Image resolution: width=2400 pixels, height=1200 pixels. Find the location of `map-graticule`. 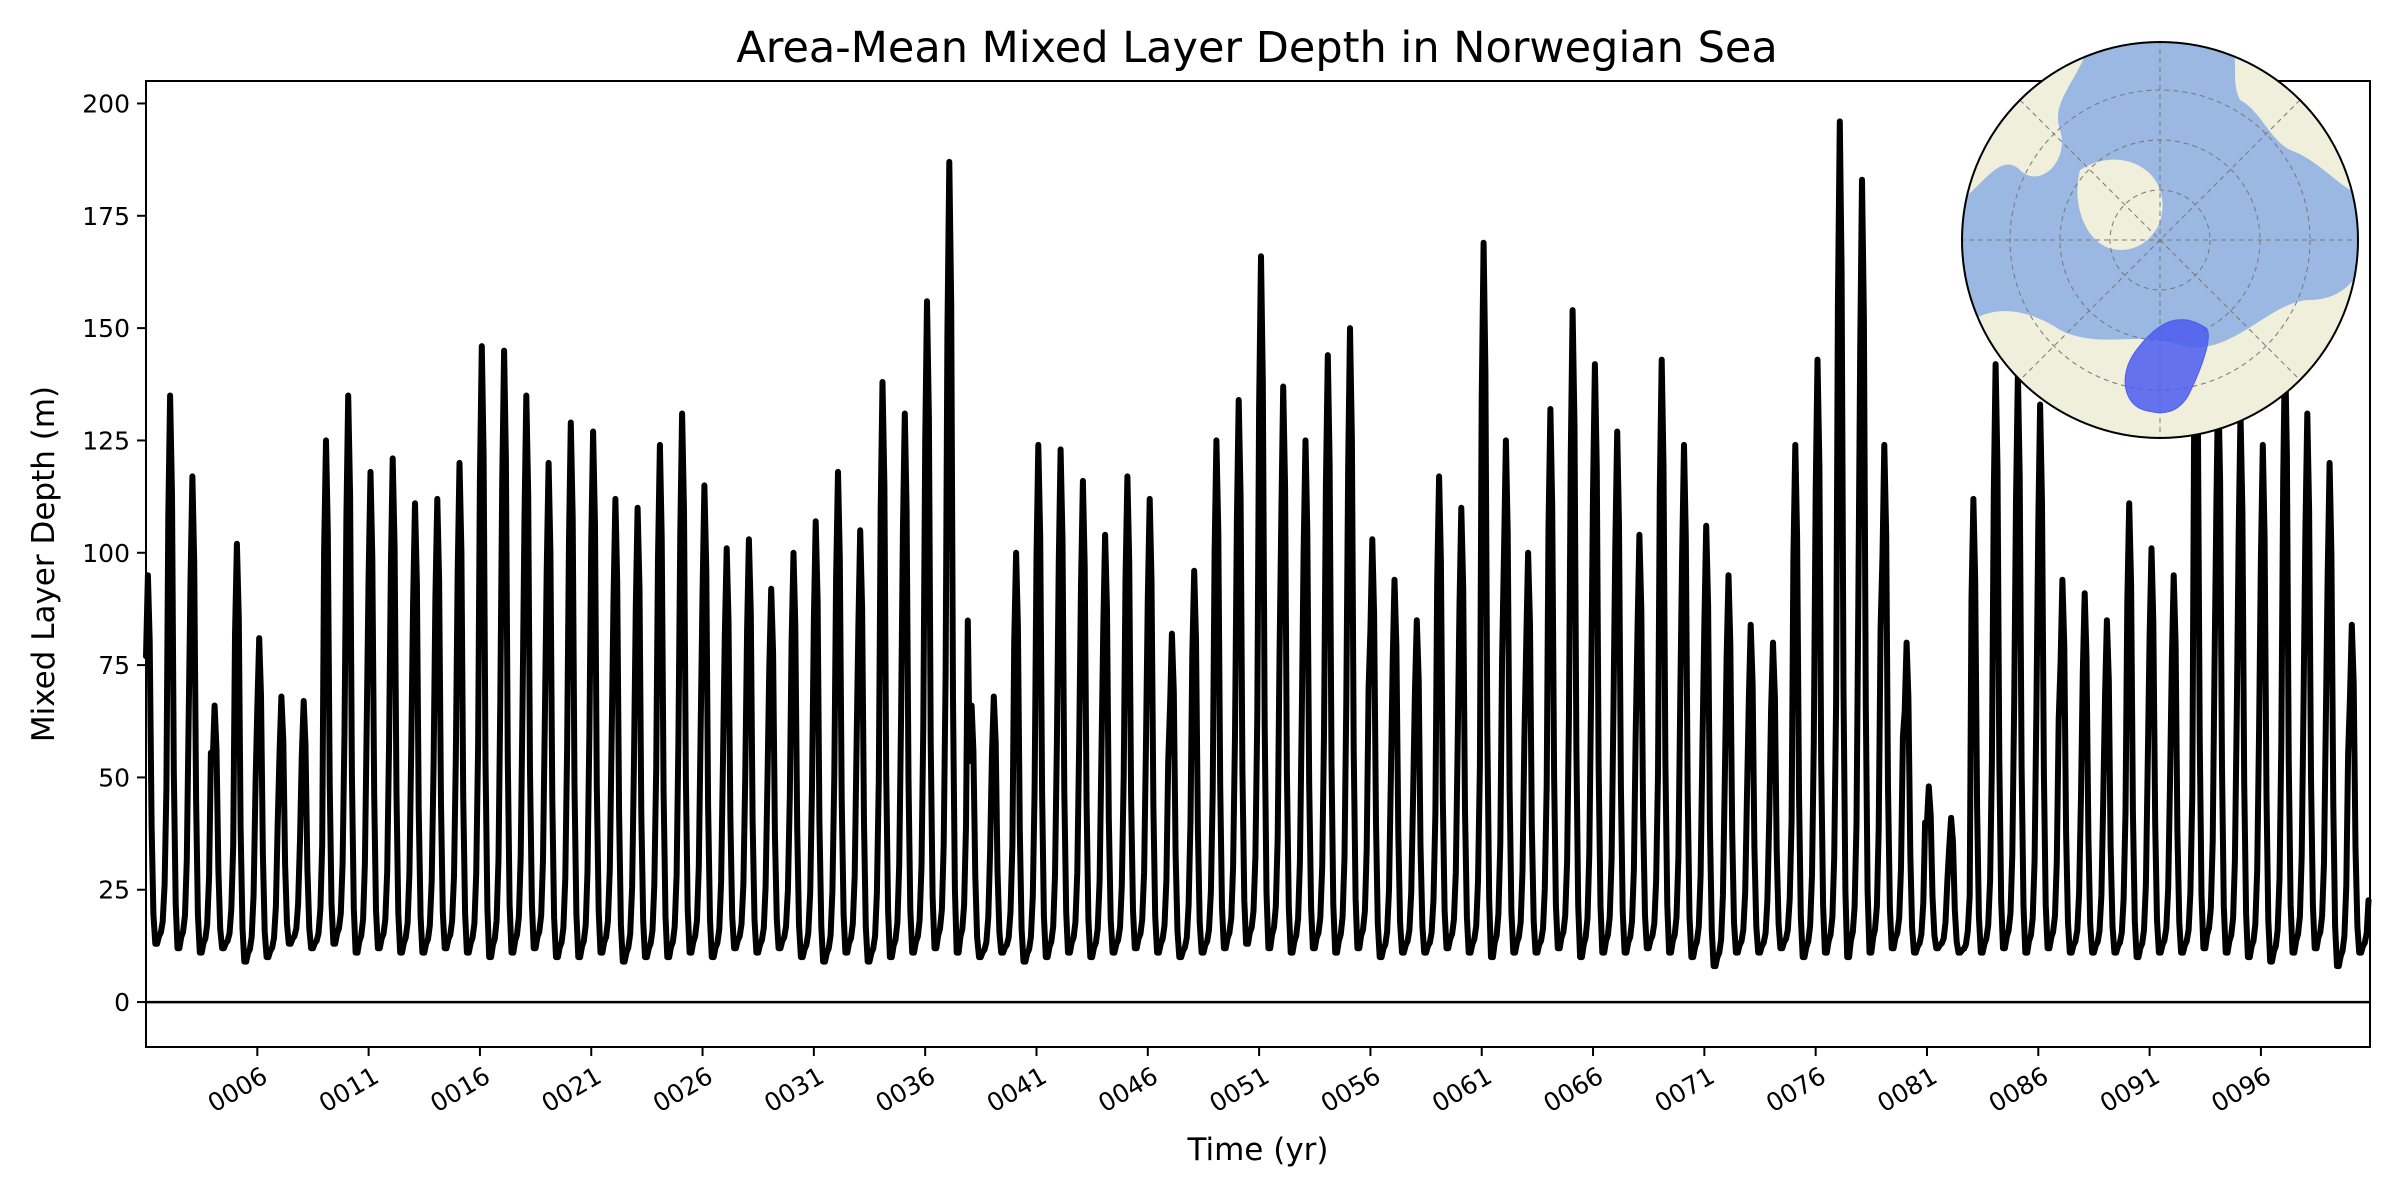

map-graticule is located at coordinates (2160, 240).